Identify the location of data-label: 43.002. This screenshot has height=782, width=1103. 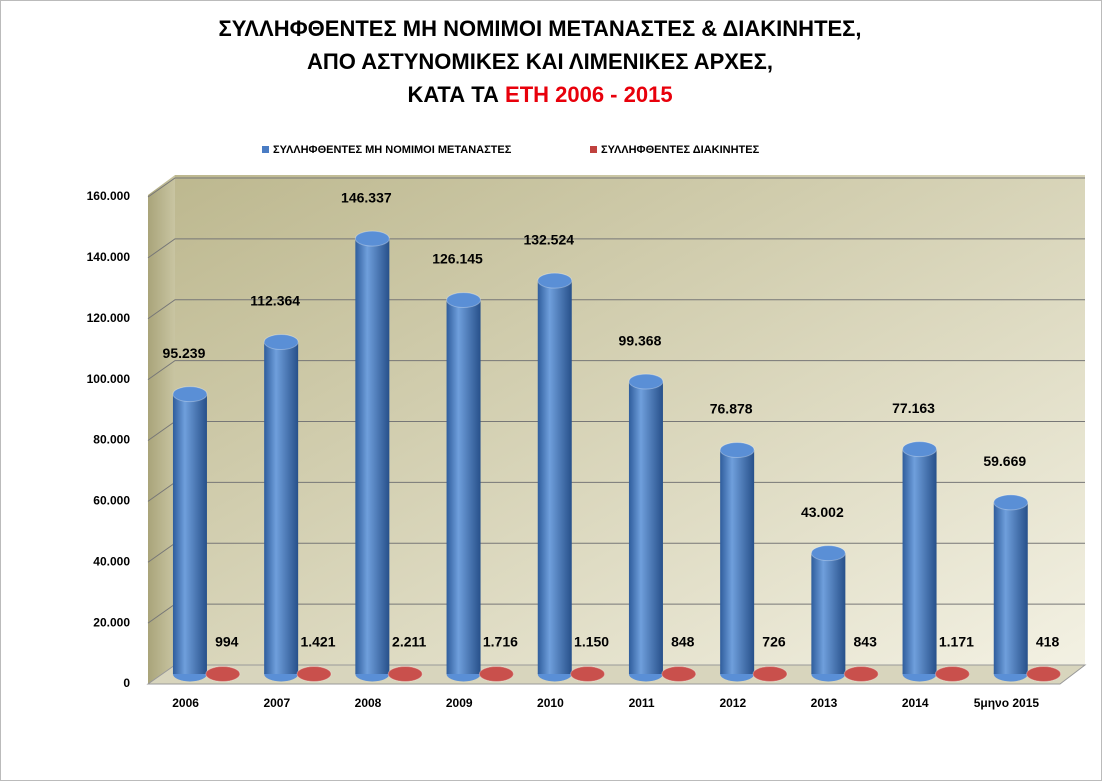
(822, 512).